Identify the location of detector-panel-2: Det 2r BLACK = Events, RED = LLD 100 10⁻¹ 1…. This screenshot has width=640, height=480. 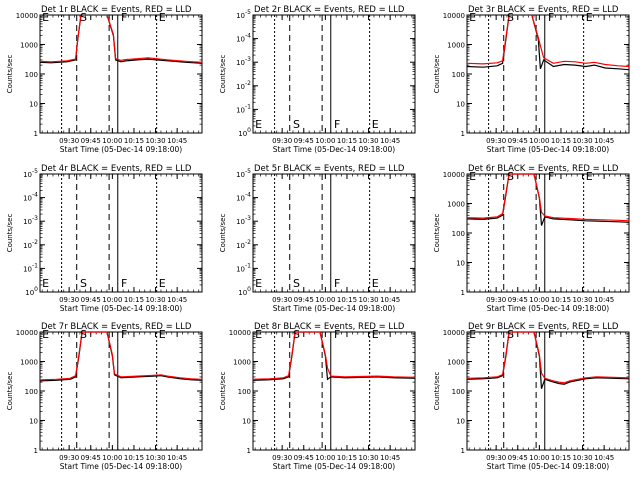
(317, 79).